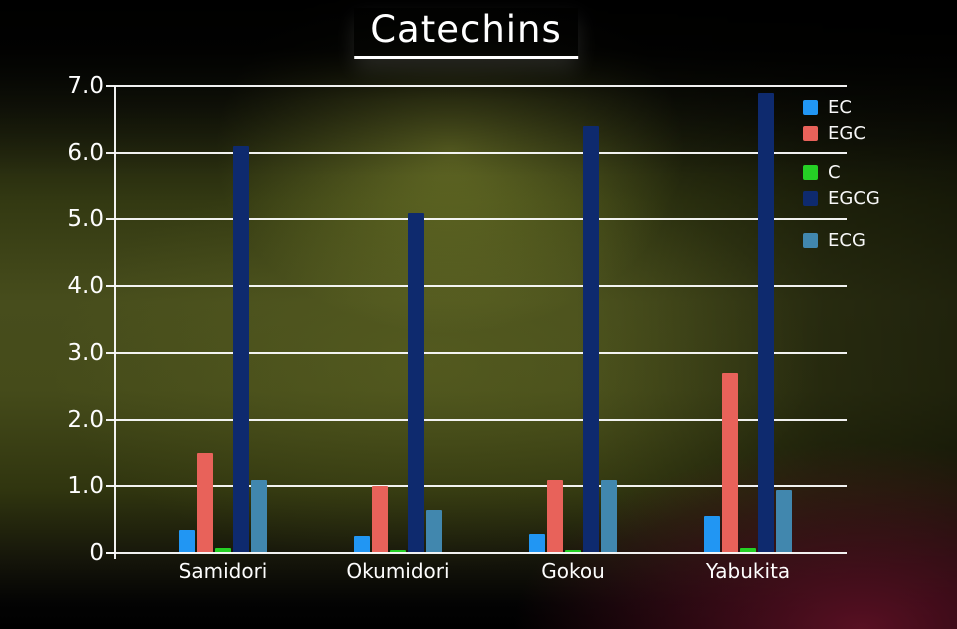 The image size is (957, 629). What do you see at coordinates (847, 133) in the screenshot?
I see `legend-label: EGC` at bounding box center [847, 133].